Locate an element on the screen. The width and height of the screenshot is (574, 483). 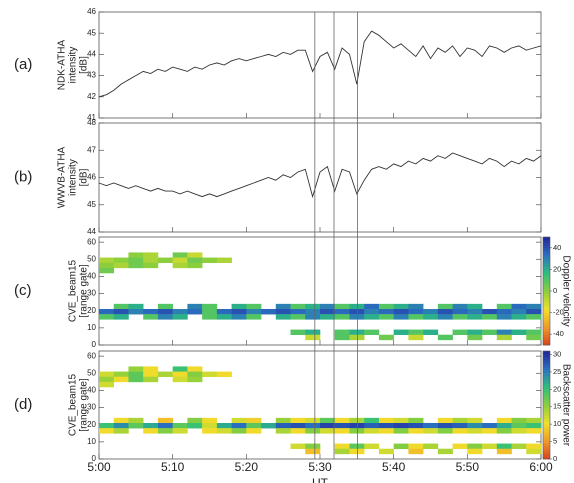
y-tick-label: 50 is located at coordinates (91, 372).